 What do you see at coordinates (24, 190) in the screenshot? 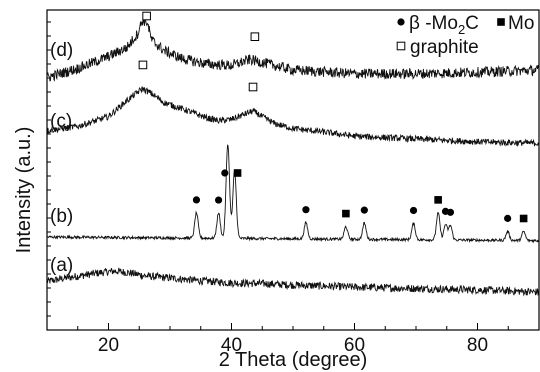
I see `y-axis-title: Intensity (a.u.)` at bounding box center [24, 190].